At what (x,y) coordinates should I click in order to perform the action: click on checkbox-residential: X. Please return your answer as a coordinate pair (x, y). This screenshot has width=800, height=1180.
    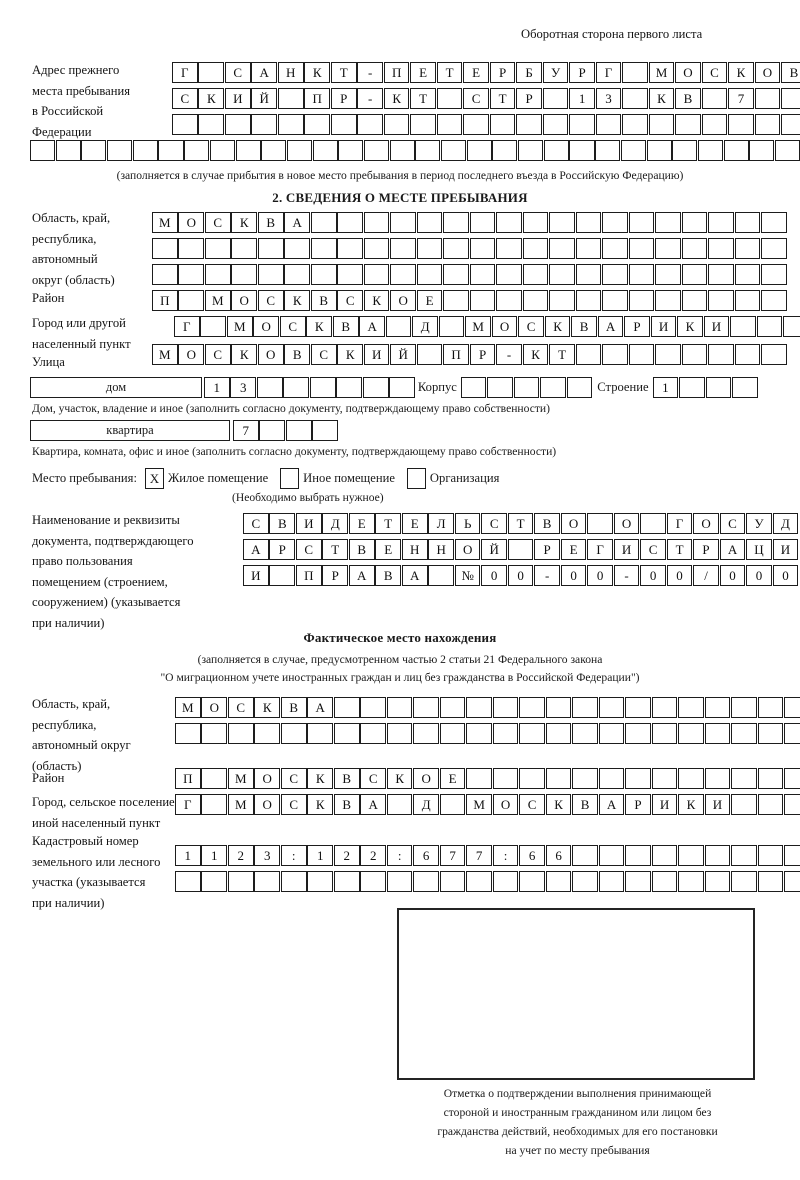
    Looking at the image, I should click on (154, 478).